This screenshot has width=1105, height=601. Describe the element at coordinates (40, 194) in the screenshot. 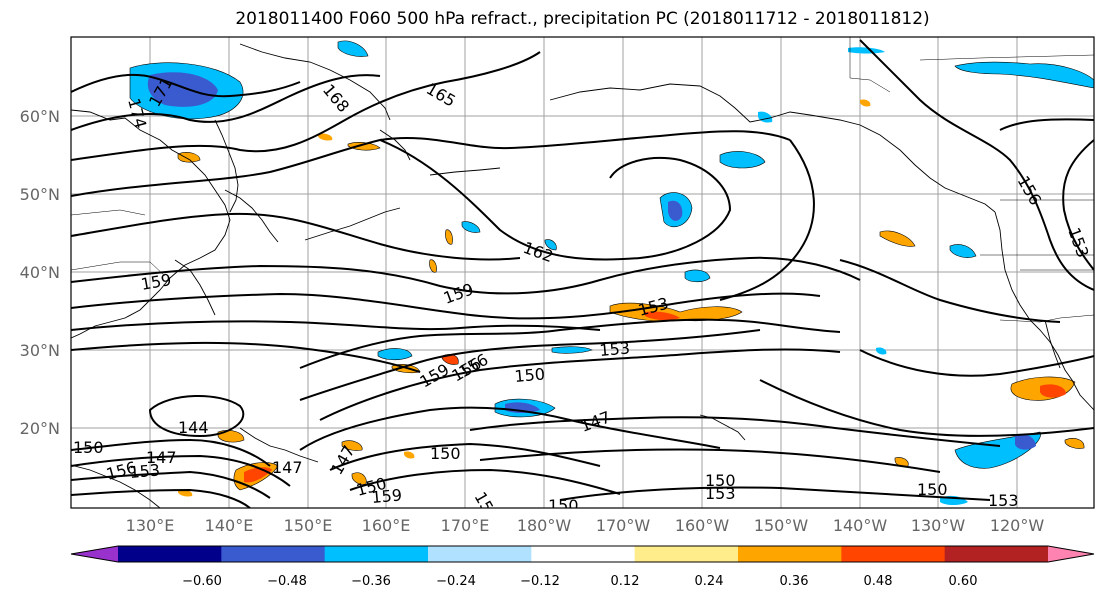

I see `lat-label: 50°N` at that location.